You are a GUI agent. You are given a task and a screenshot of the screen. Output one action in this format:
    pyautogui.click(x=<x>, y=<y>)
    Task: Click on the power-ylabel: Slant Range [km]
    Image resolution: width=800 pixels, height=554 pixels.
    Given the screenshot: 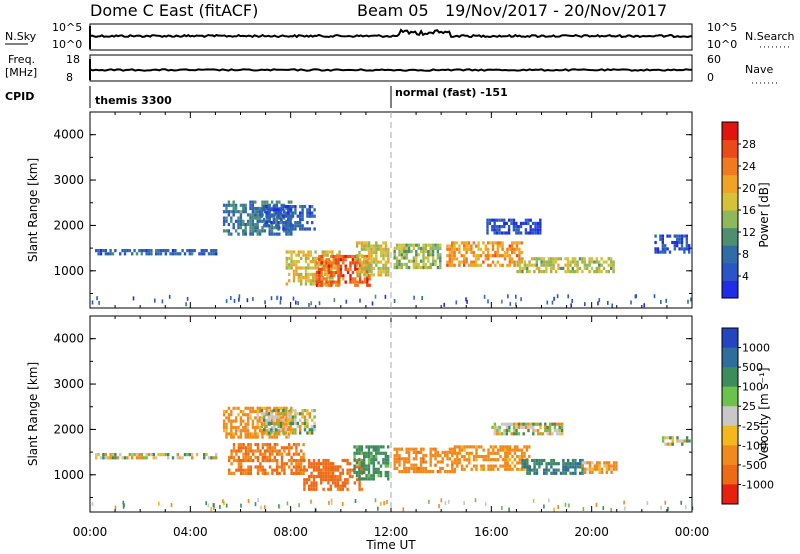 What is the action you would take?
    pyautogui.click(x=33, y=210)
    